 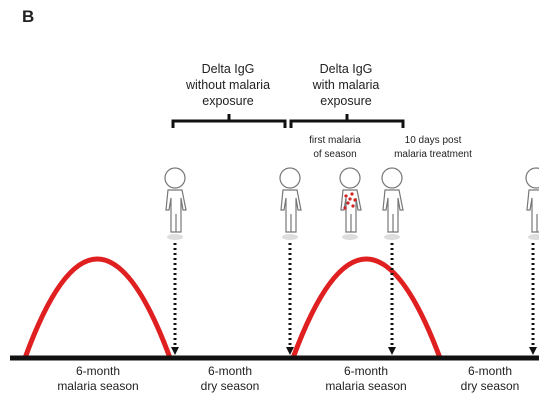 I want to click on annotation: malaria treatment, so click(x=433, y=154).